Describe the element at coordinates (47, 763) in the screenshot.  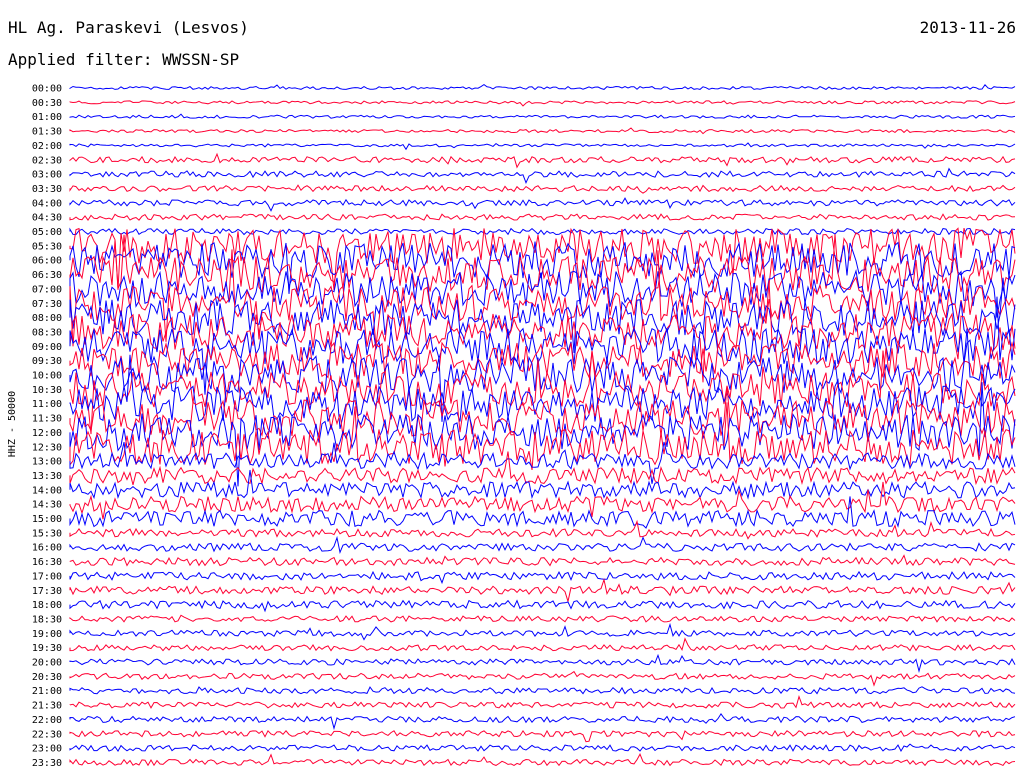
I see `time-label: 23:30` at that location.